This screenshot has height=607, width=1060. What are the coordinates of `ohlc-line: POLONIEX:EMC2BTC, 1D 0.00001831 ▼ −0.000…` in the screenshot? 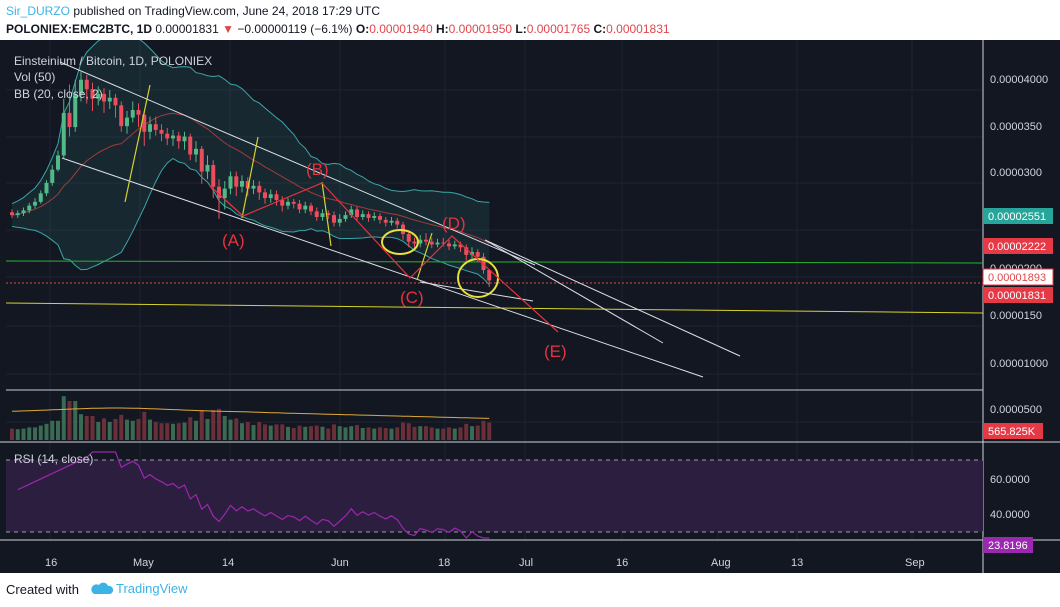 It's located at (338, 29).